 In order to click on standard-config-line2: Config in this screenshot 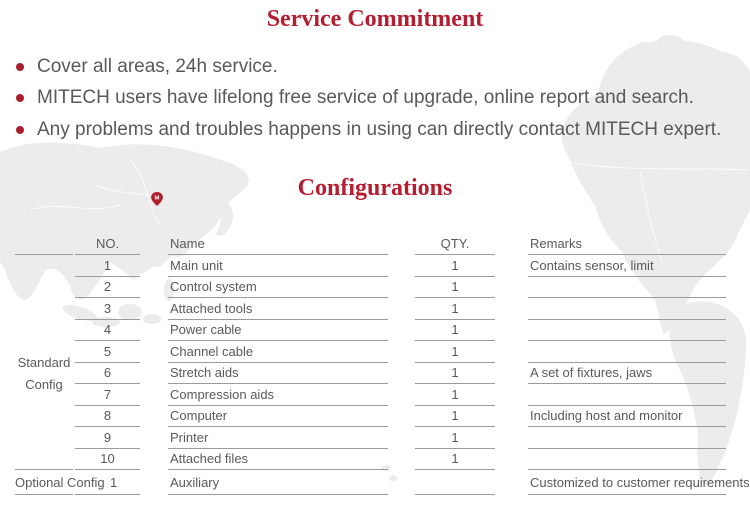, I will do `click(44, 384)`.